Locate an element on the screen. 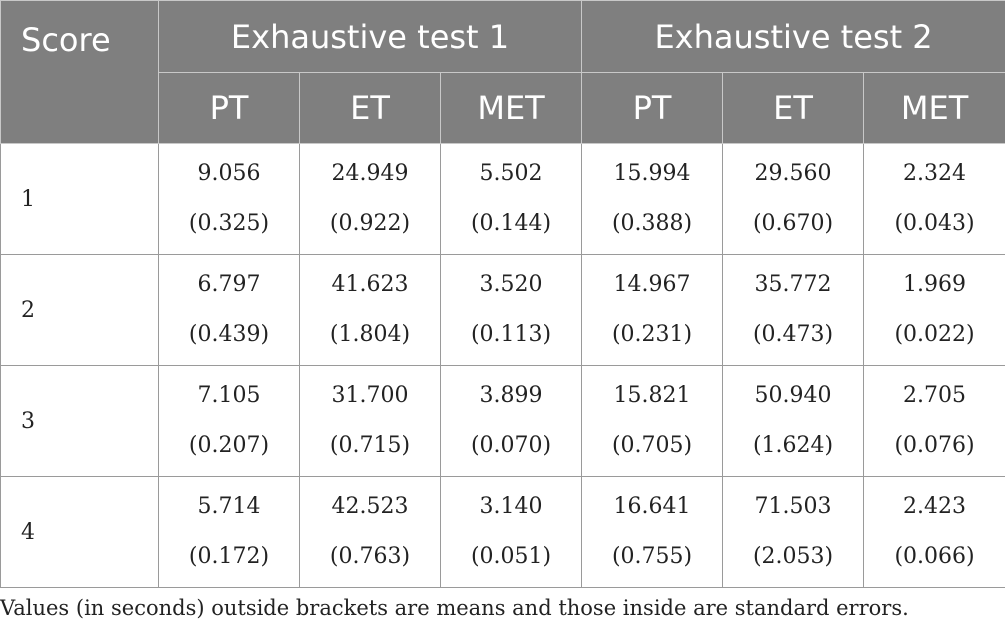  score-cell: 4 is located at coordinates (79, 532).